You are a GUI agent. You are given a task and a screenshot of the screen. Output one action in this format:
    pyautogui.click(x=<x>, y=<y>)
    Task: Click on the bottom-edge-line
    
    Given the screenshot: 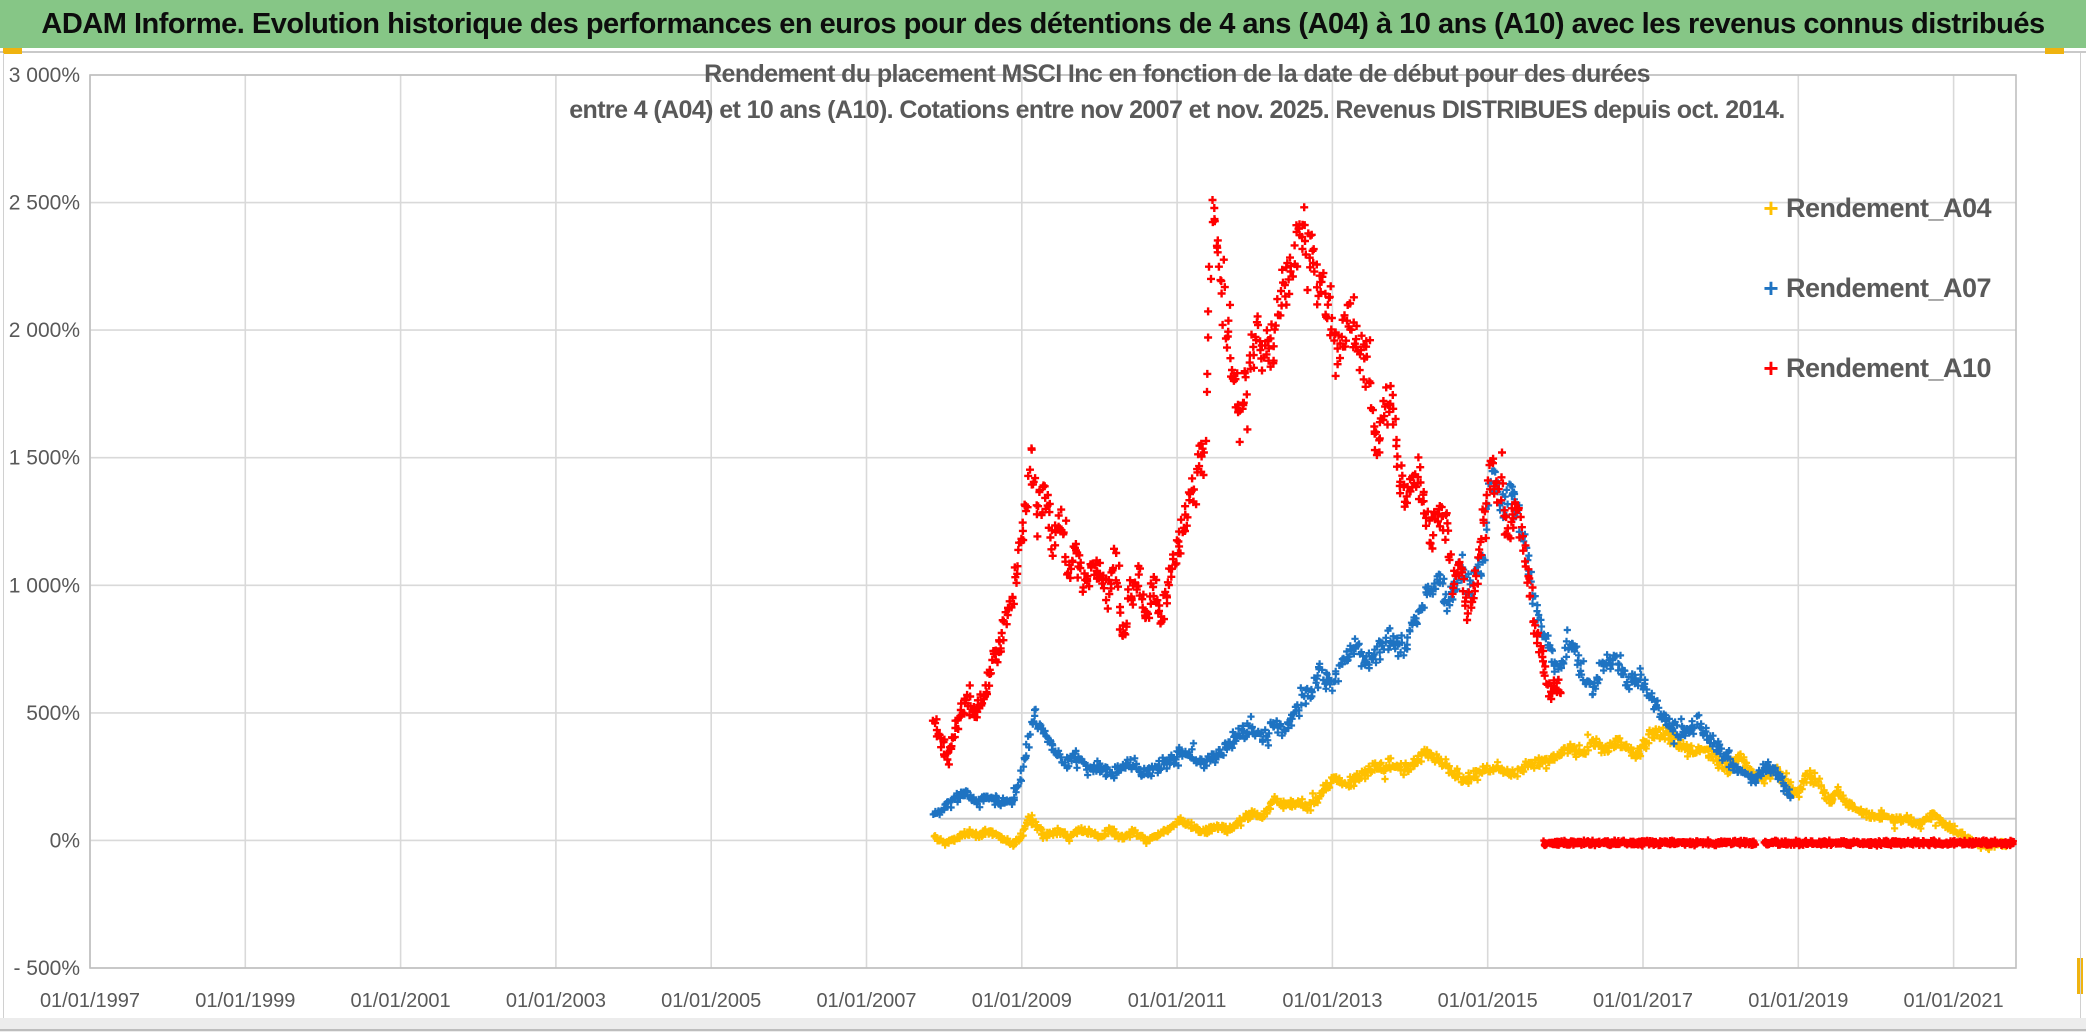 What is the action you would take?
    pyautogui.click(x=1043, y=1030)
    